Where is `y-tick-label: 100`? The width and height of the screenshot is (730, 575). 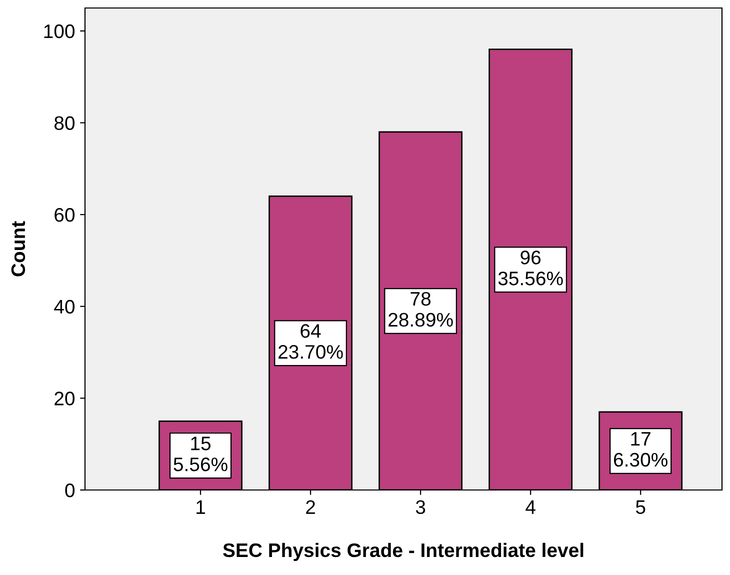
y-tick-label: 100 is located at coordinates (59, 31).